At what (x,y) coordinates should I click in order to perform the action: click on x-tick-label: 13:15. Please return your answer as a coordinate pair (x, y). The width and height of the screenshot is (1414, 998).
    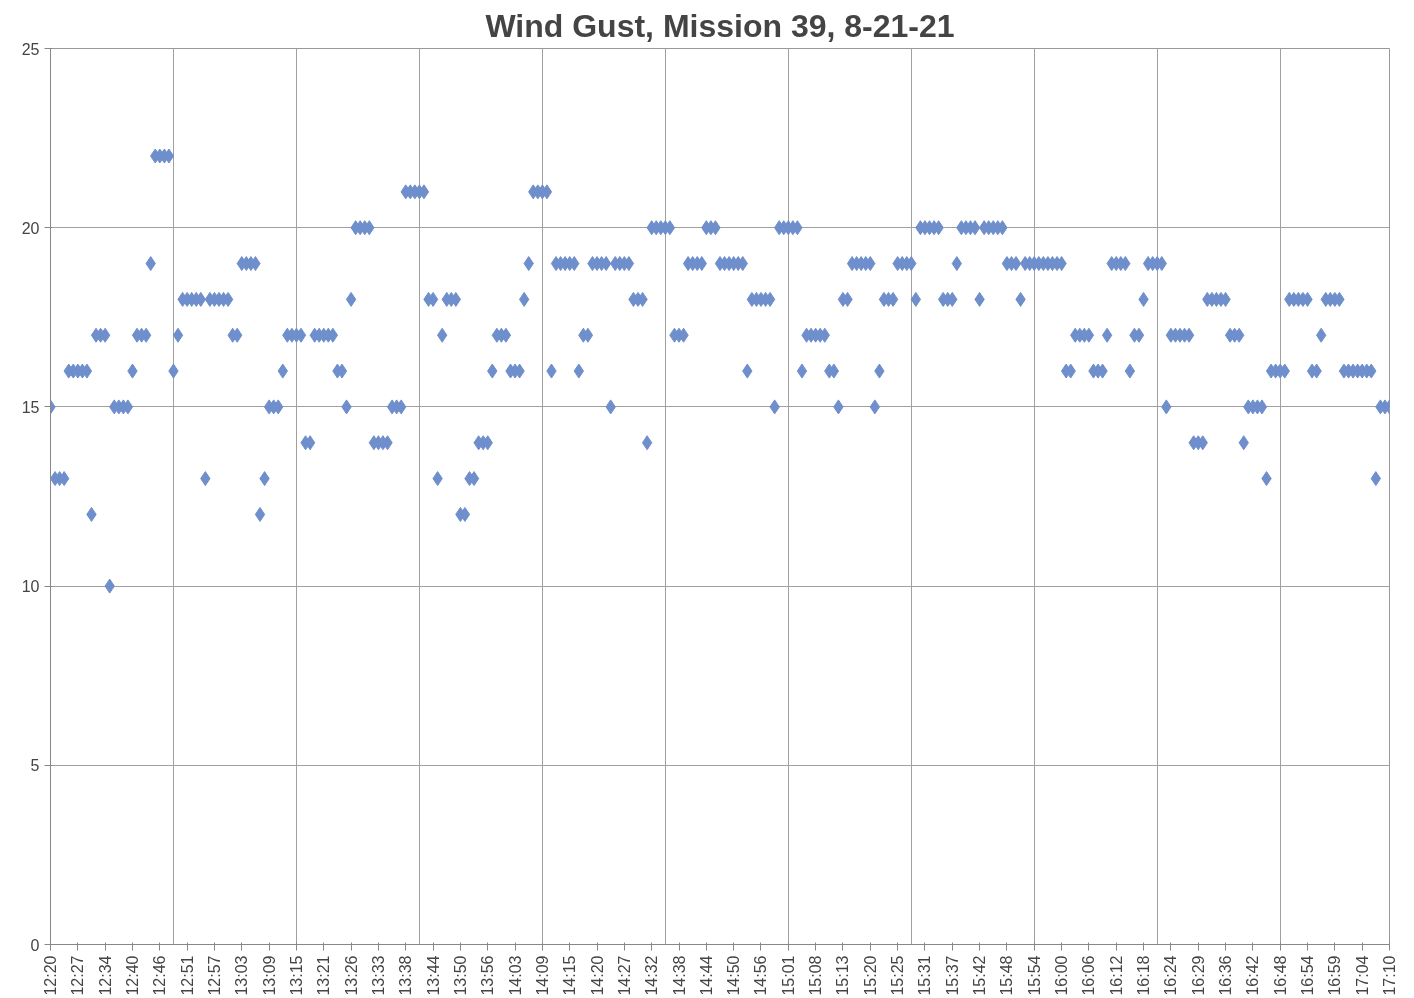
    Looking at the image, I should click on (296, 975).